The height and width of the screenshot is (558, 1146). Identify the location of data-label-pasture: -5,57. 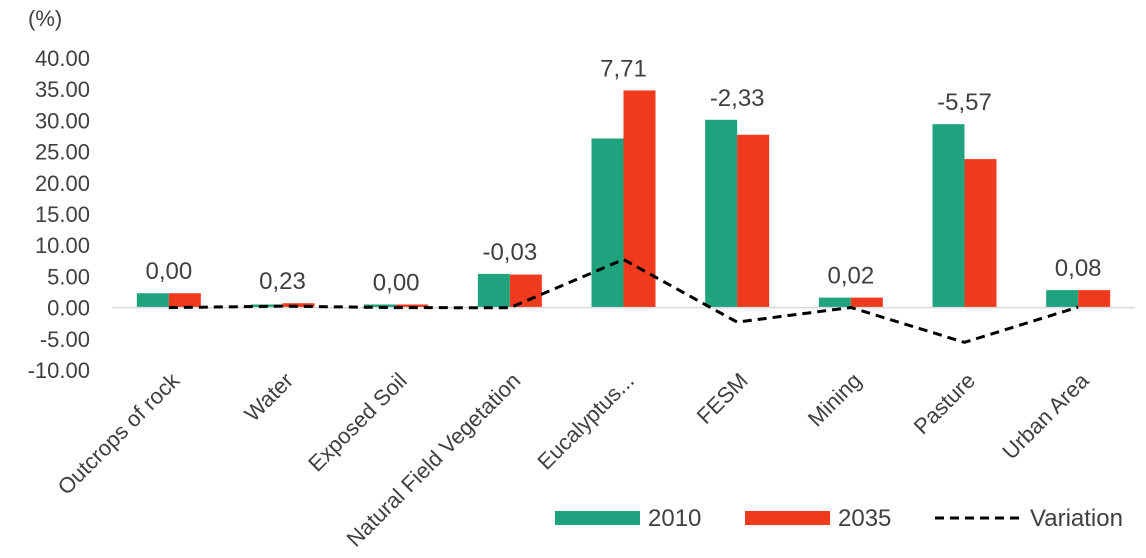
(964, 102).